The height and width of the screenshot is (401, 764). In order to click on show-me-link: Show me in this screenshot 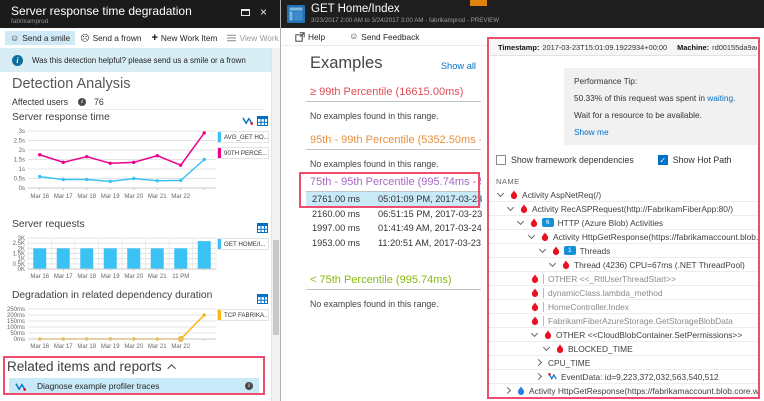, I will do `click(591, 132)`.